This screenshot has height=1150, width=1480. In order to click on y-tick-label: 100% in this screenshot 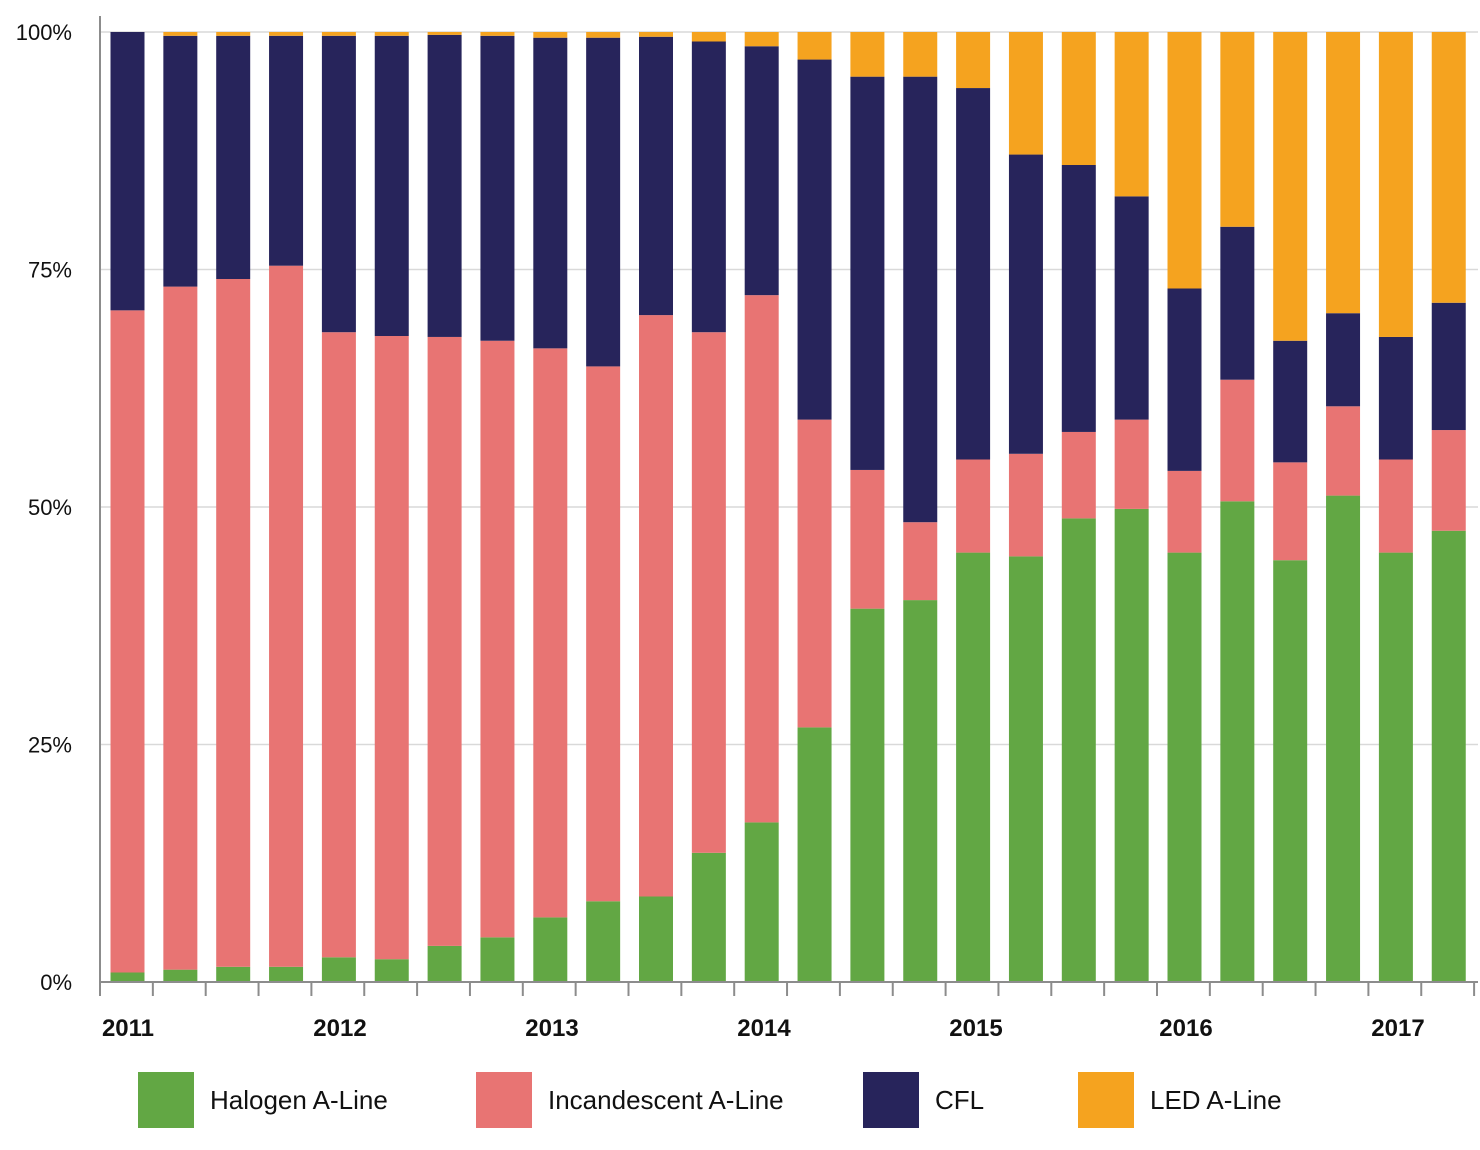, I will do `click(44, 32)`.